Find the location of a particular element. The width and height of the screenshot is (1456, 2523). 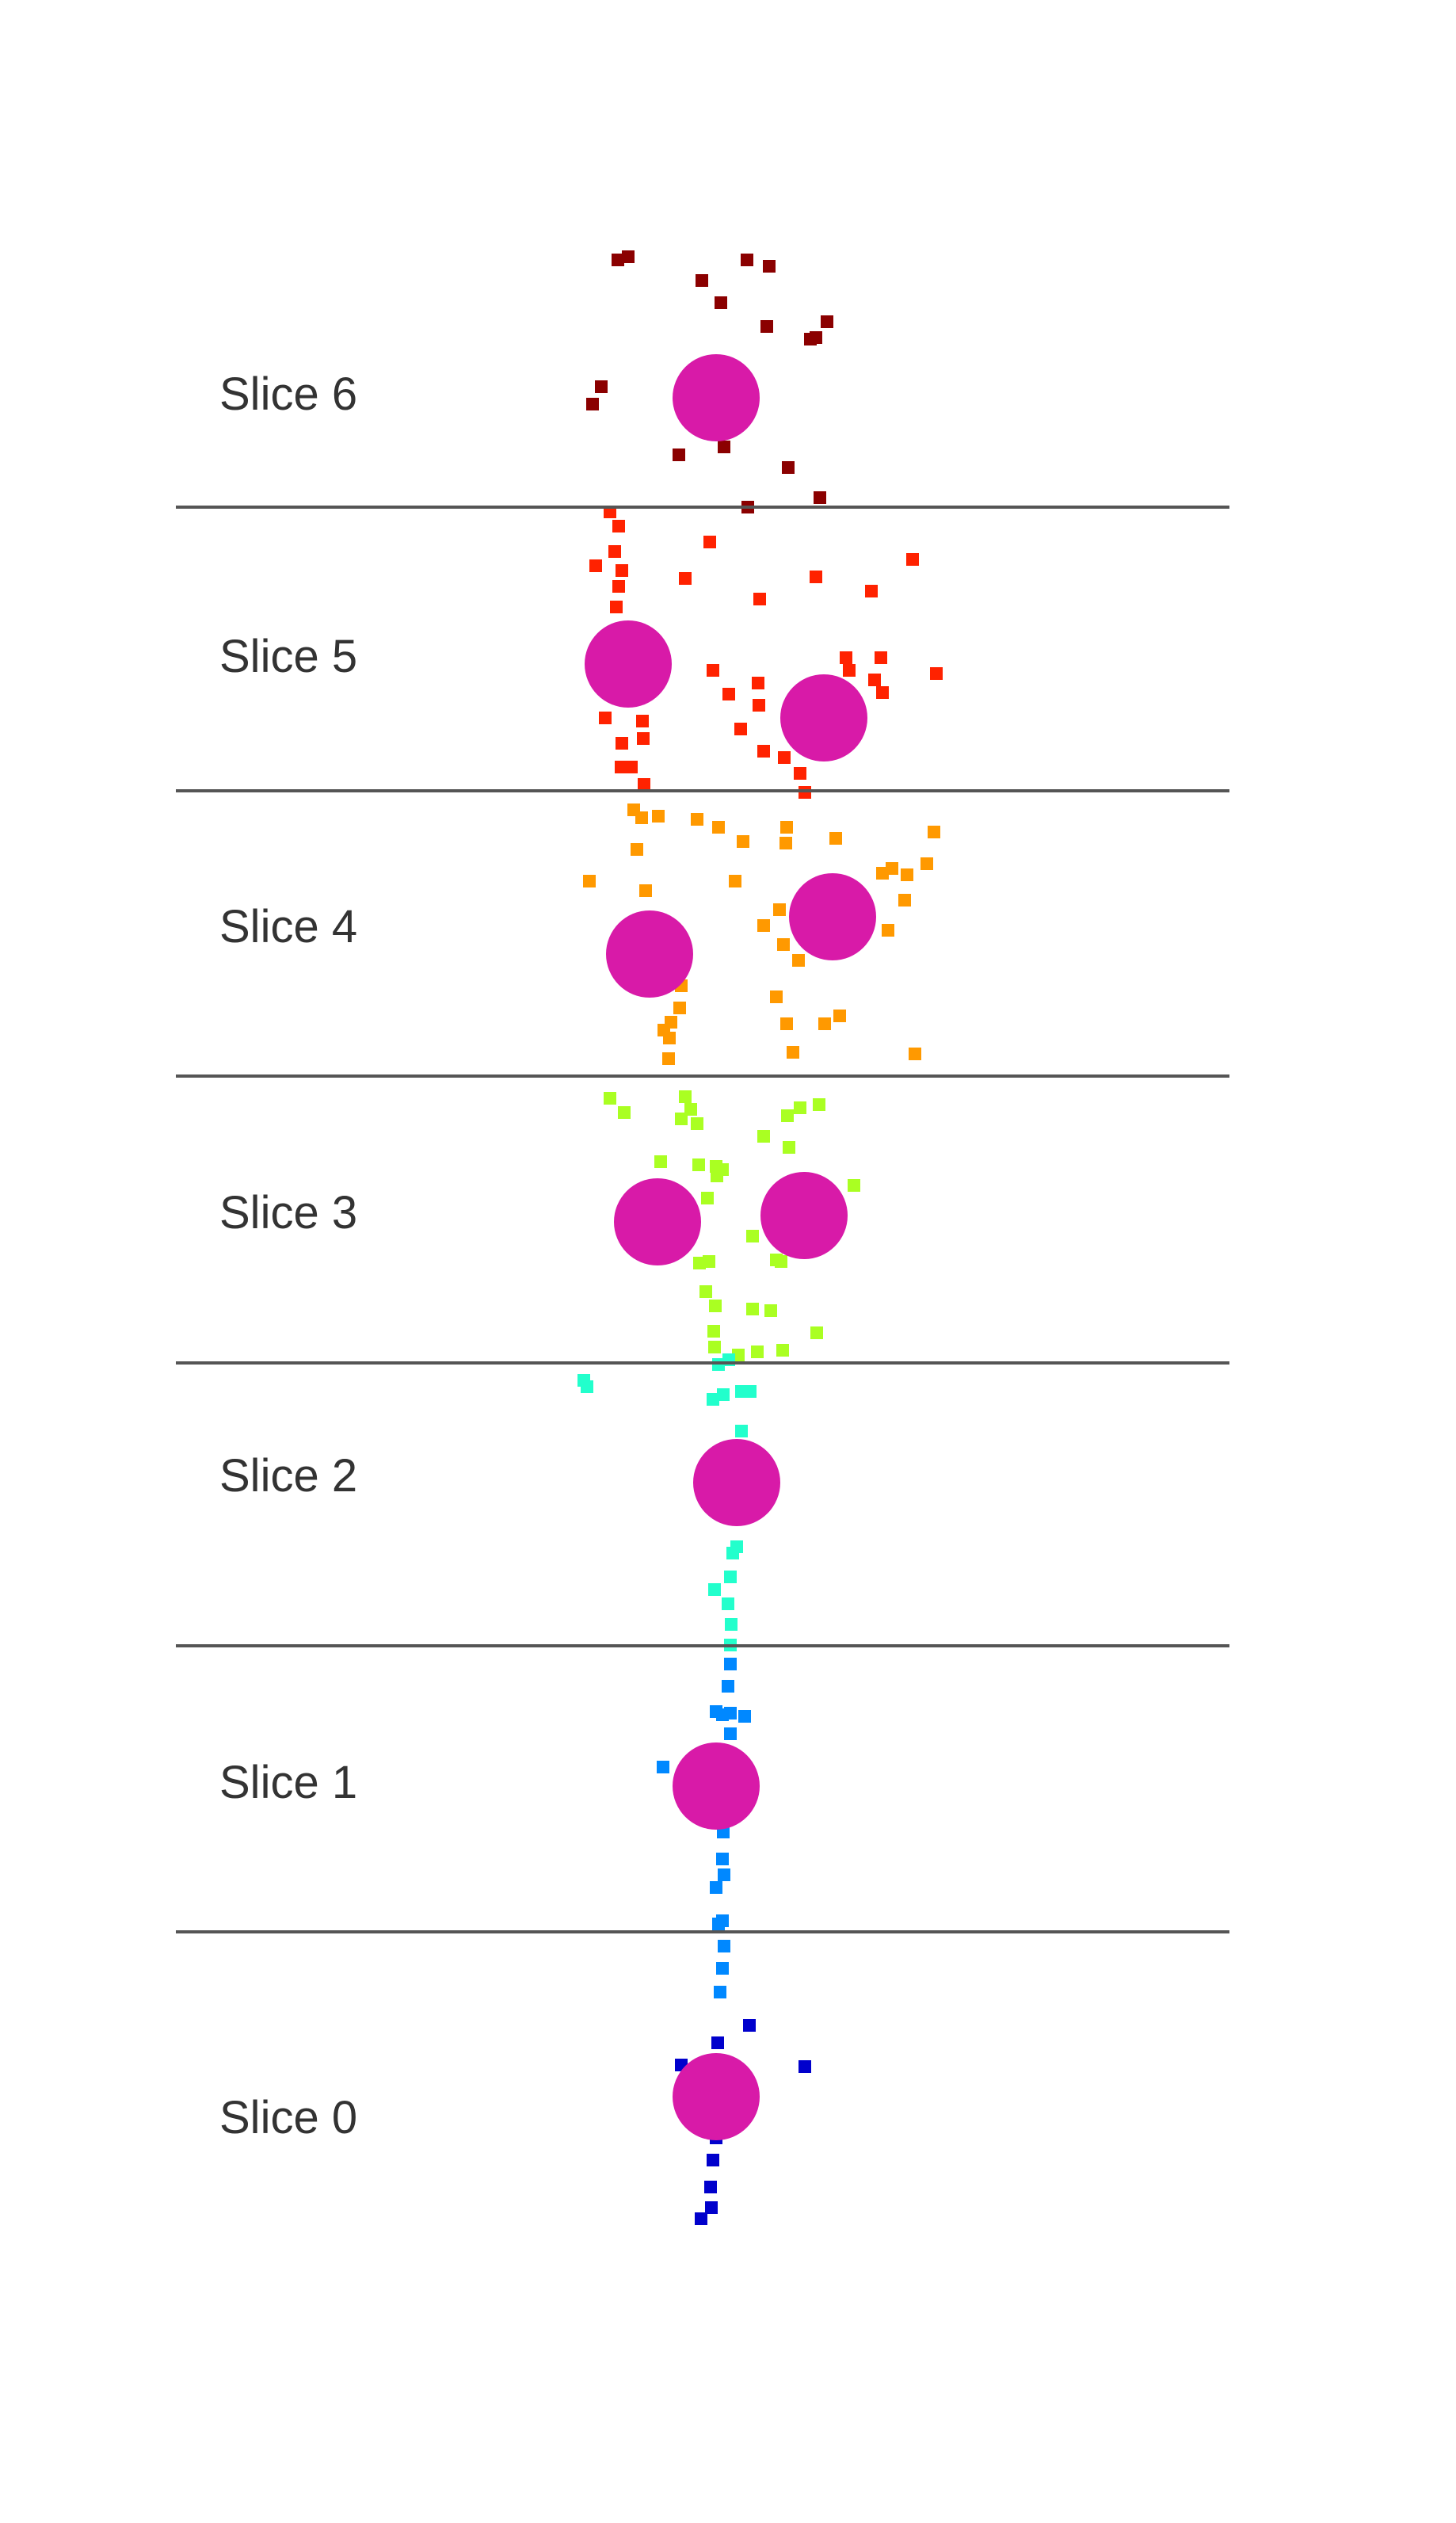

slice-label-4: Slice 4 is located at coordinates (288, 926).